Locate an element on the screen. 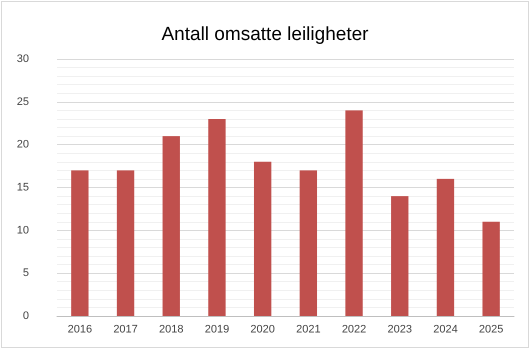 Image resolution: width=530 pixels, height=349 pixels. y-tick-label: 30 is located at coordinates (22, 59).